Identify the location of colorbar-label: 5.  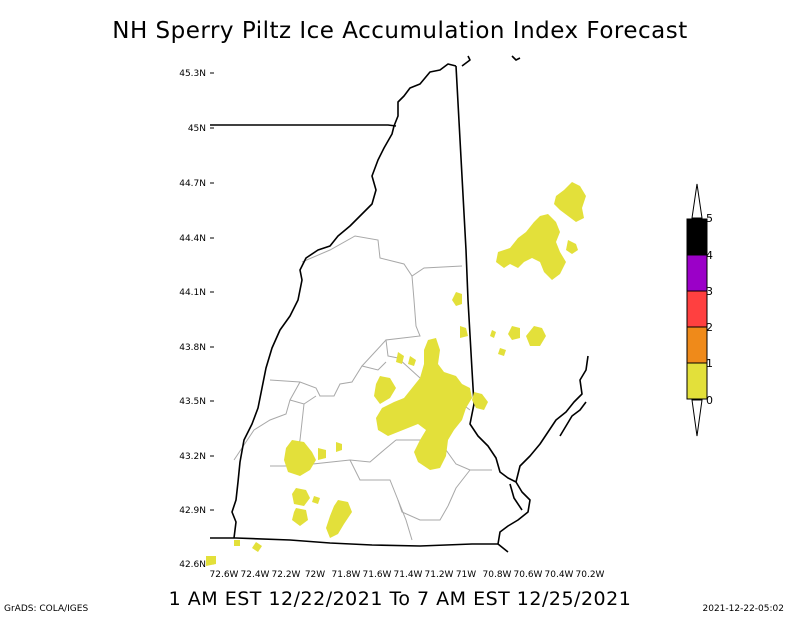
(709, 218).